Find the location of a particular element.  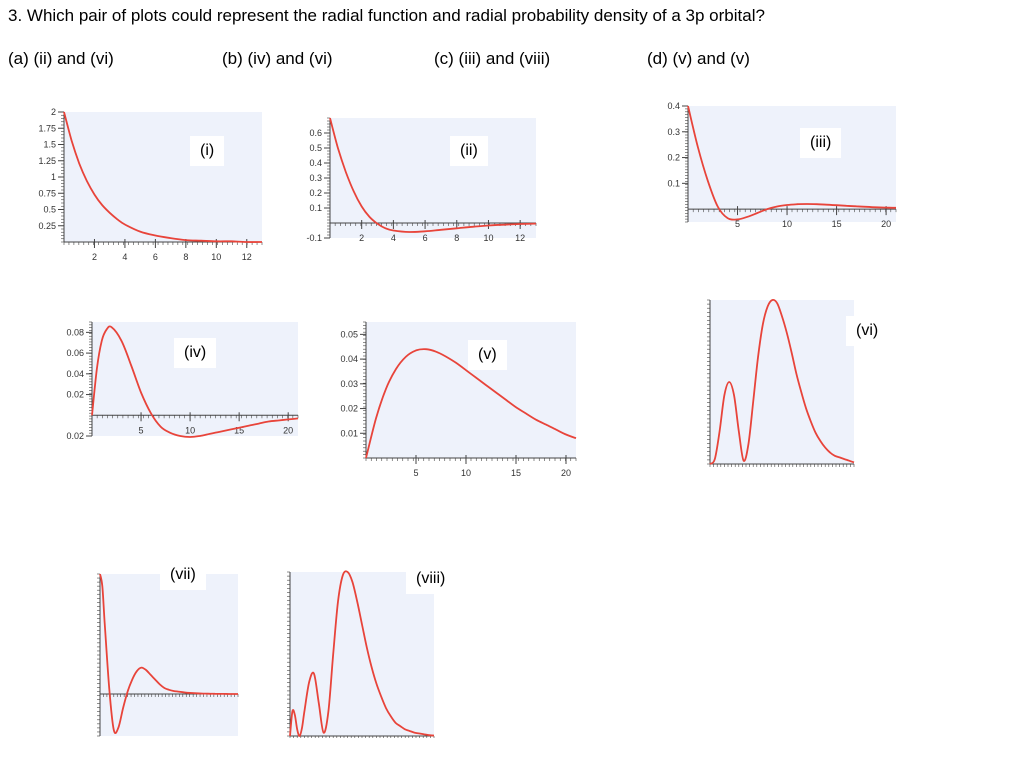

plot-iv: 5 10 15 20 0.02 0.02 0.04 0.06 0.08 (iv) is located at coordinates (177, 385).